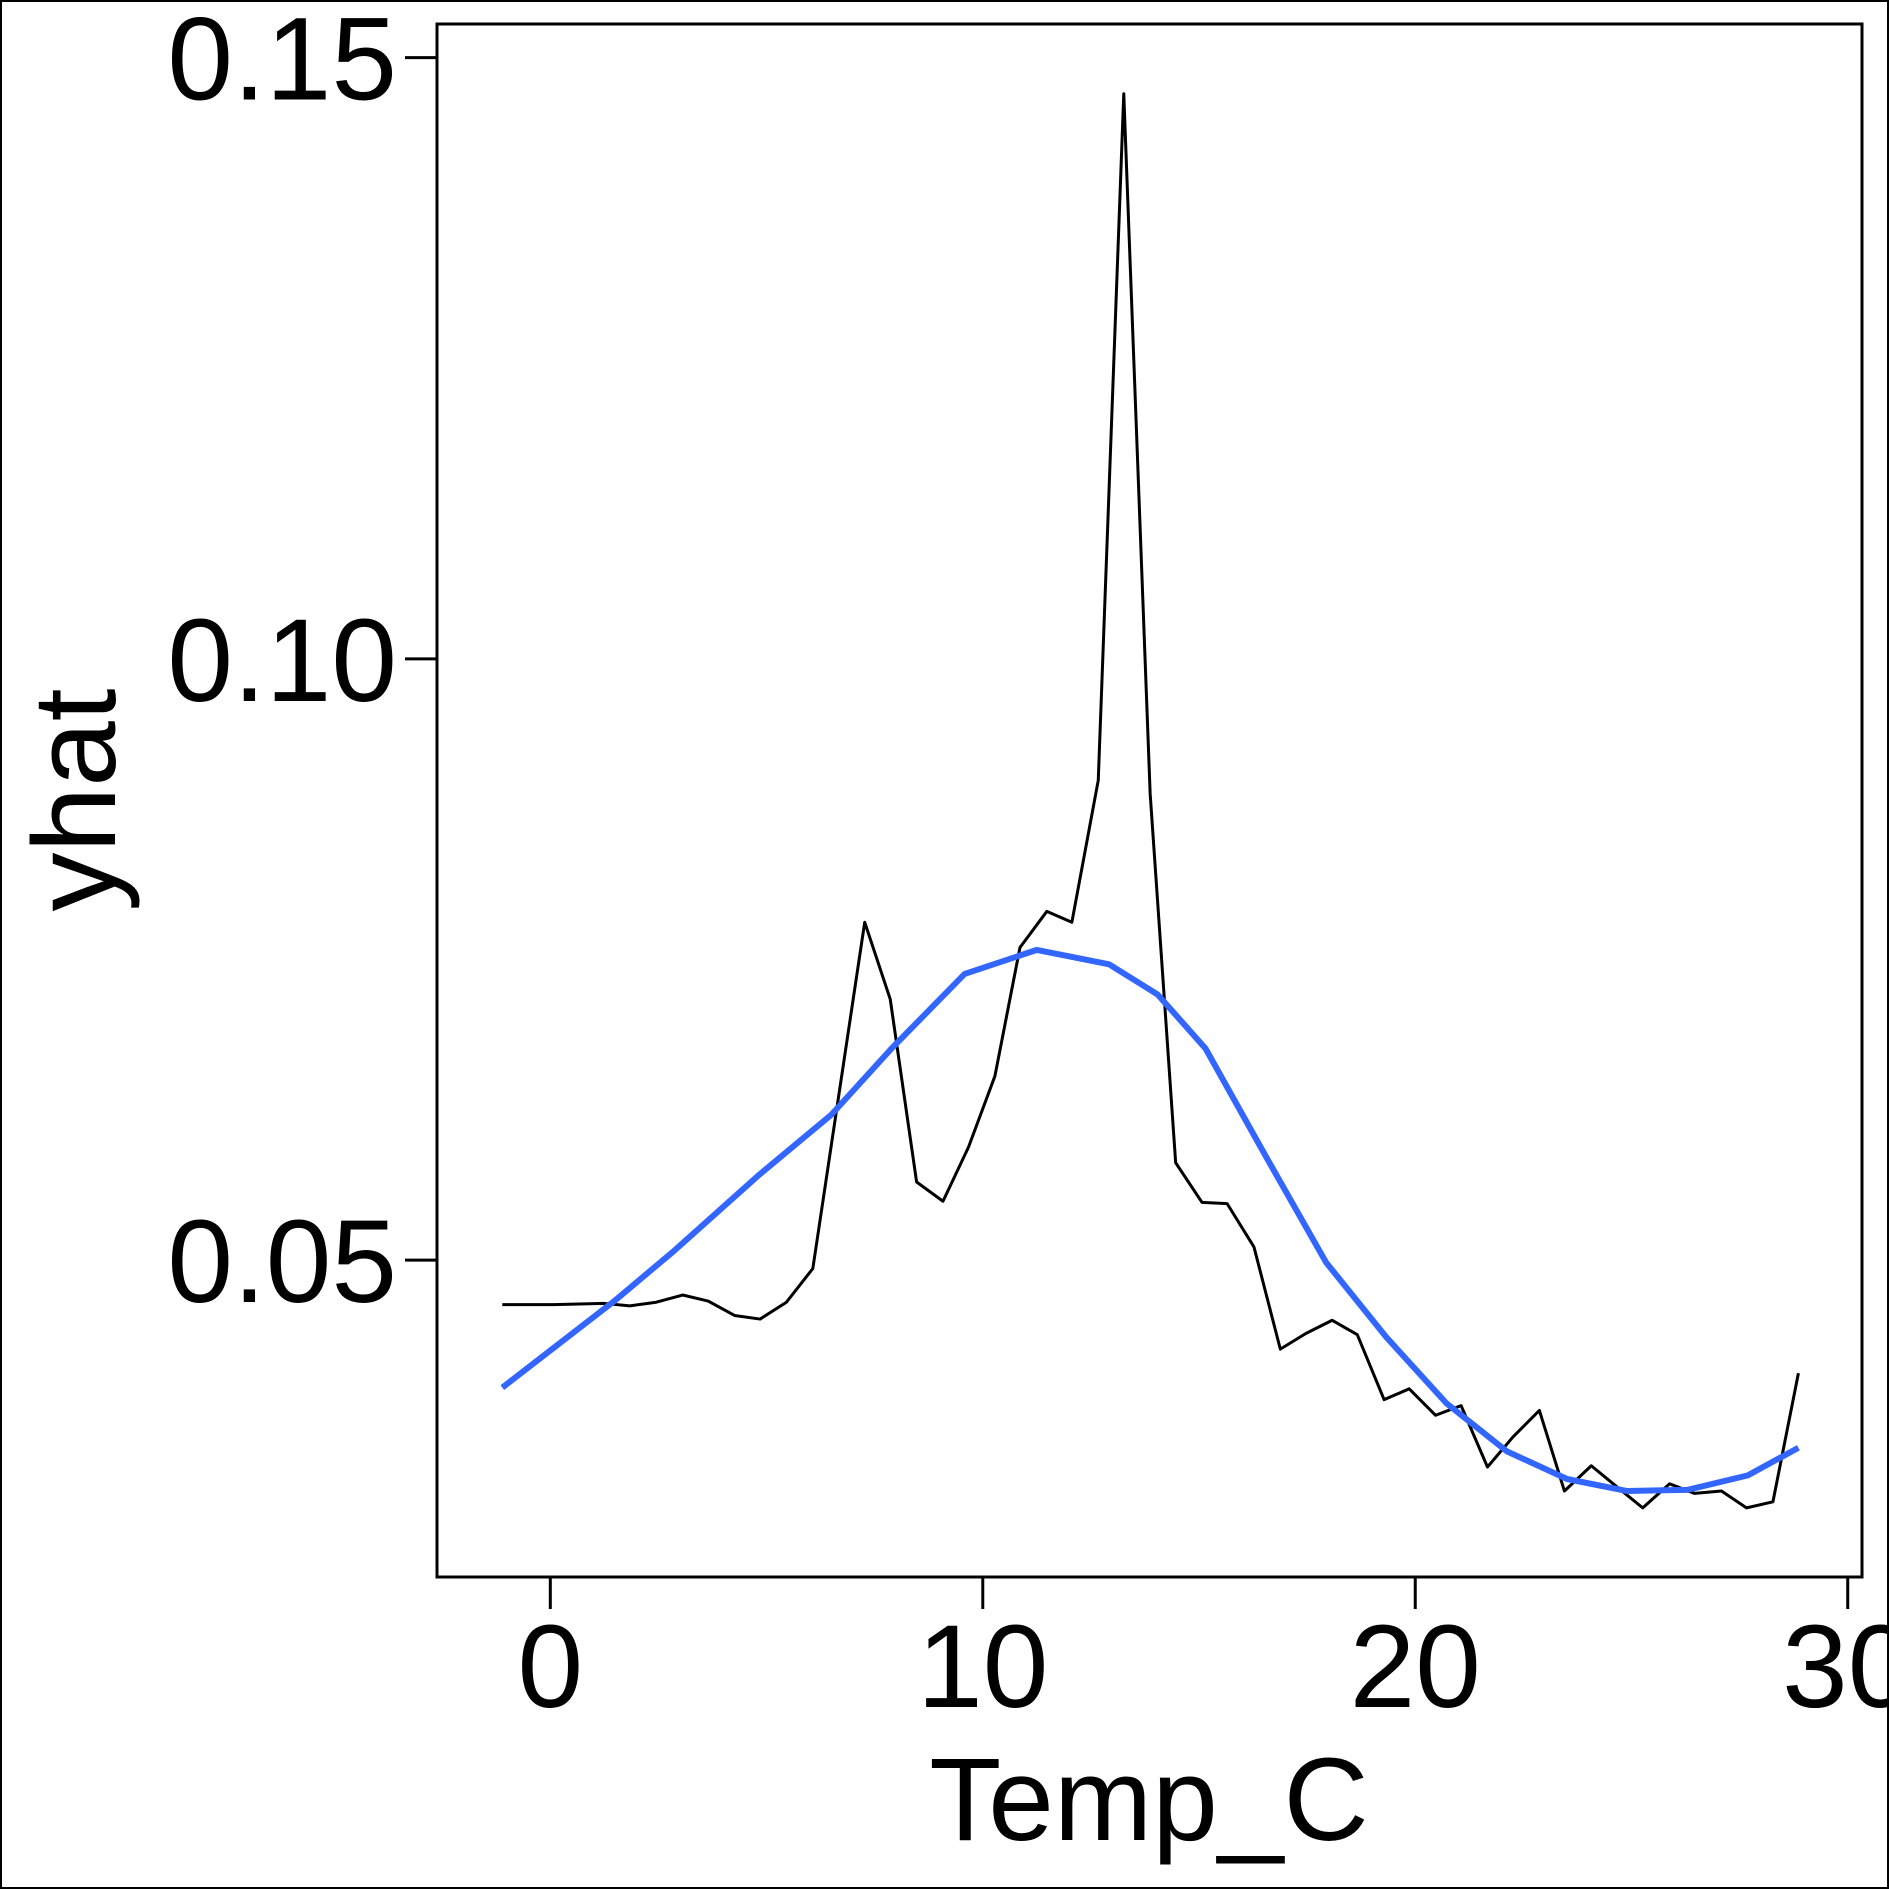  I want to click on y-tick-label: 0.05, so click(282, 1262).